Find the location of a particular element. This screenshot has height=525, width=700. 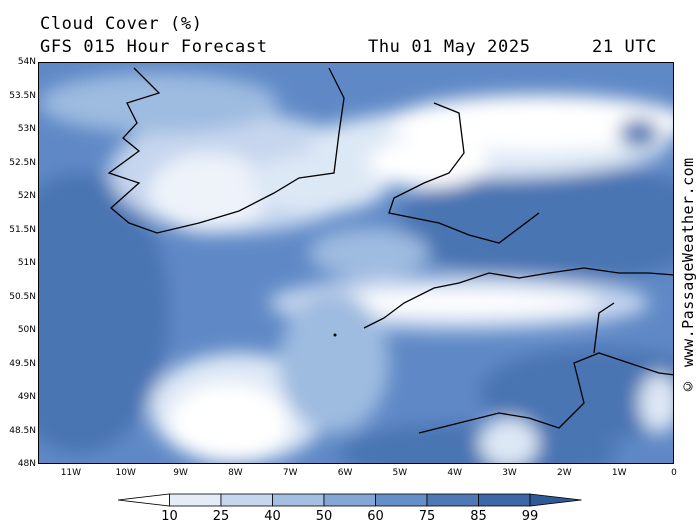

latitude-label: 52N is located at coordinates (26, 196).